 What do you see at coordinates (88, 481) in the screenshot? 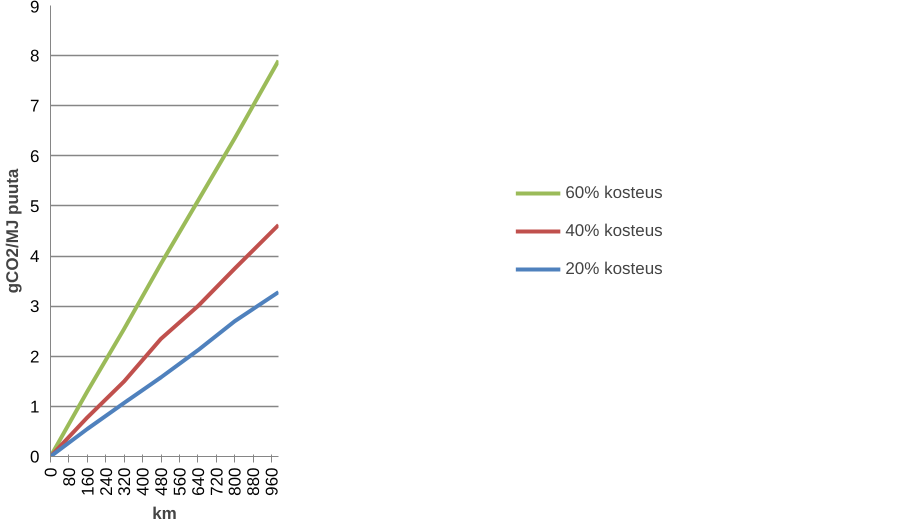
I see `x-tick-label: 160` at bounding box center [88, 481].